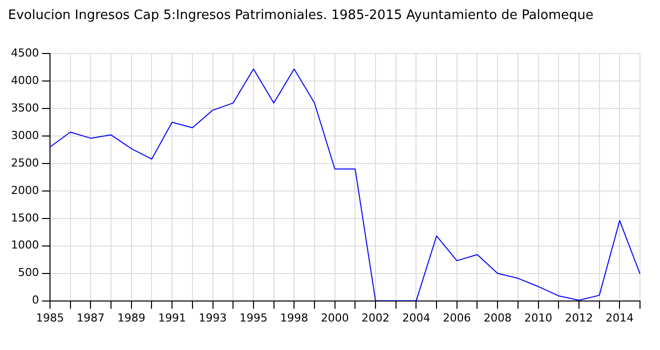 The height and width of the screenshot is (350, 660). I want to click on y-tick-label: 3500, so click(24, 107).